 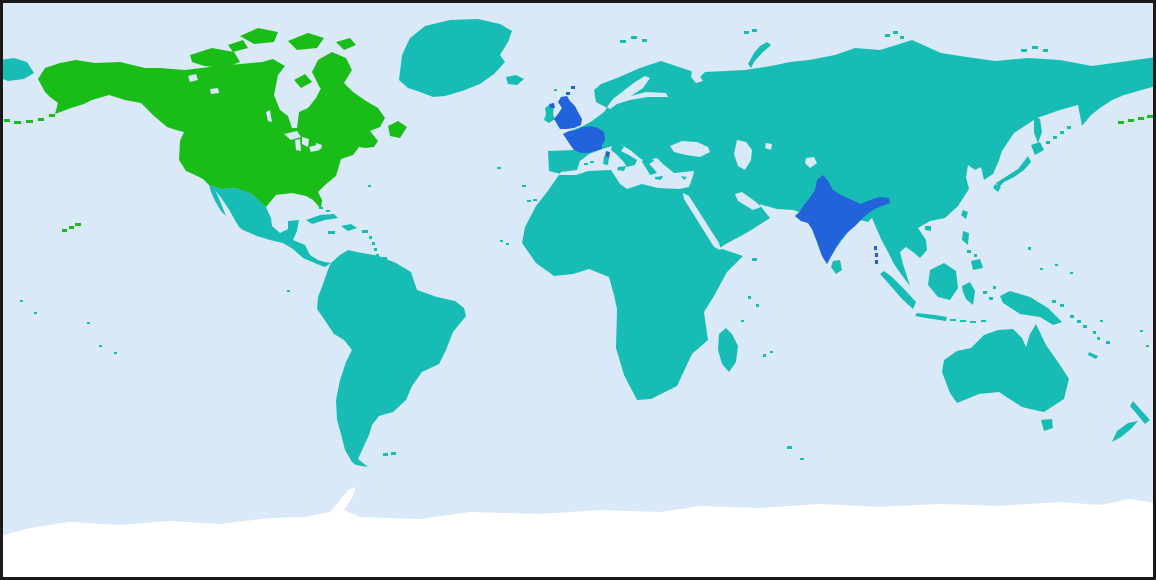 What do you see at coordinates (1005, 368) in the screenshot?
I see `region-australia` at bounding box center [1005, 368].